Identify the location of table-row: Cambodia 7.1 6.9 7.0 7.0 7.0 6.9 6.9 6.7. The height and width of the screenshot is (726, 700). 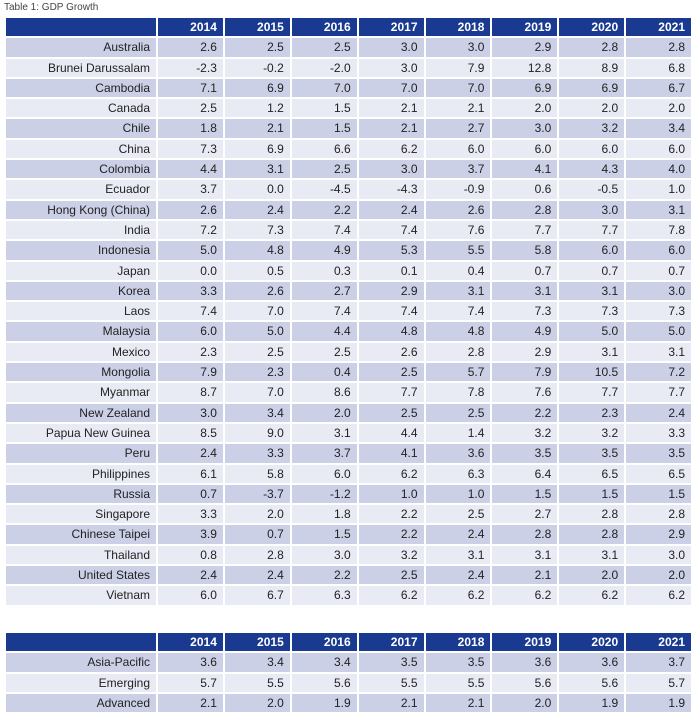
(348, 88).